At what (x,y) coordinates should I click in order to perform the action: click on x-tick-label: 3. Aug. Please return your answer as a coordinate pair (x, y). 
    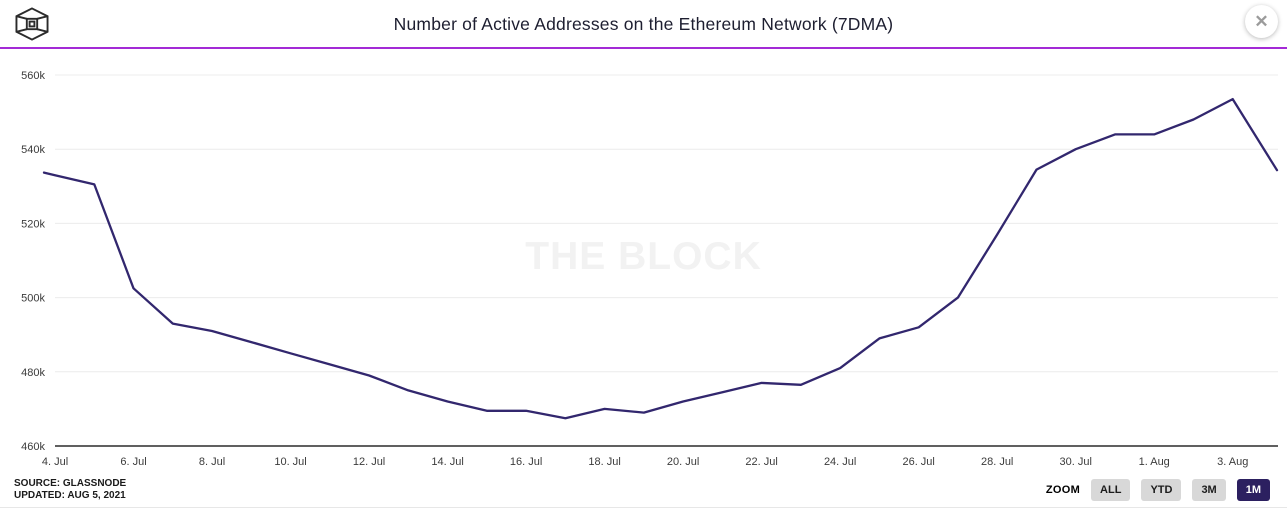
    Looking at the image, I should click on (1232, 462).